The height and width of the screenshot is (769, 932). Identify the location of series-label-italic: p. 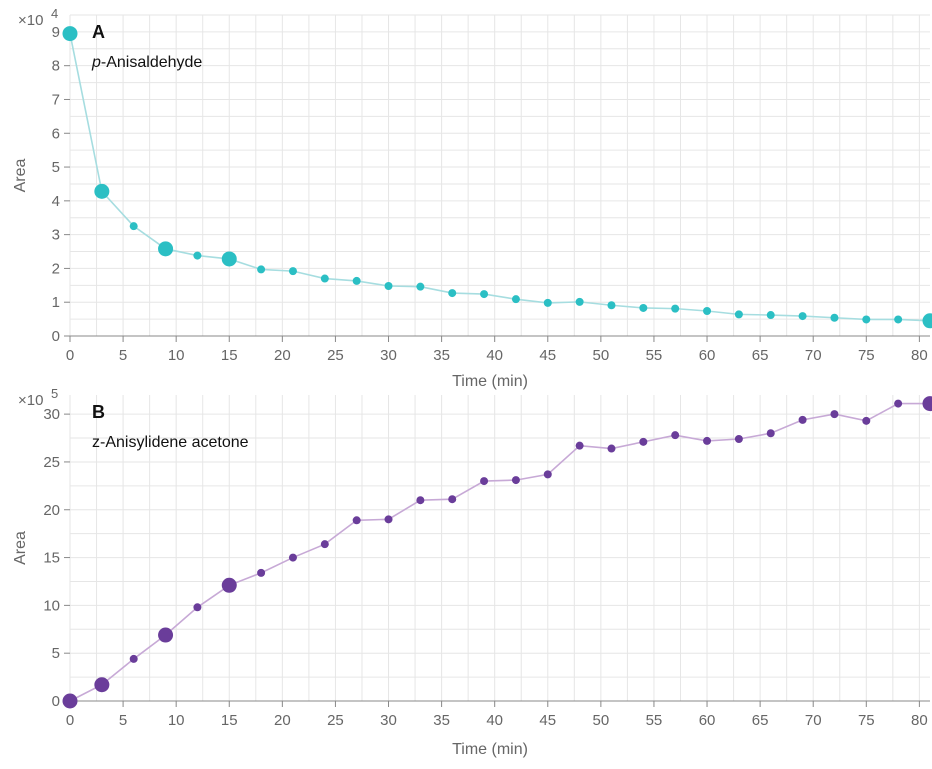
(96, 62).